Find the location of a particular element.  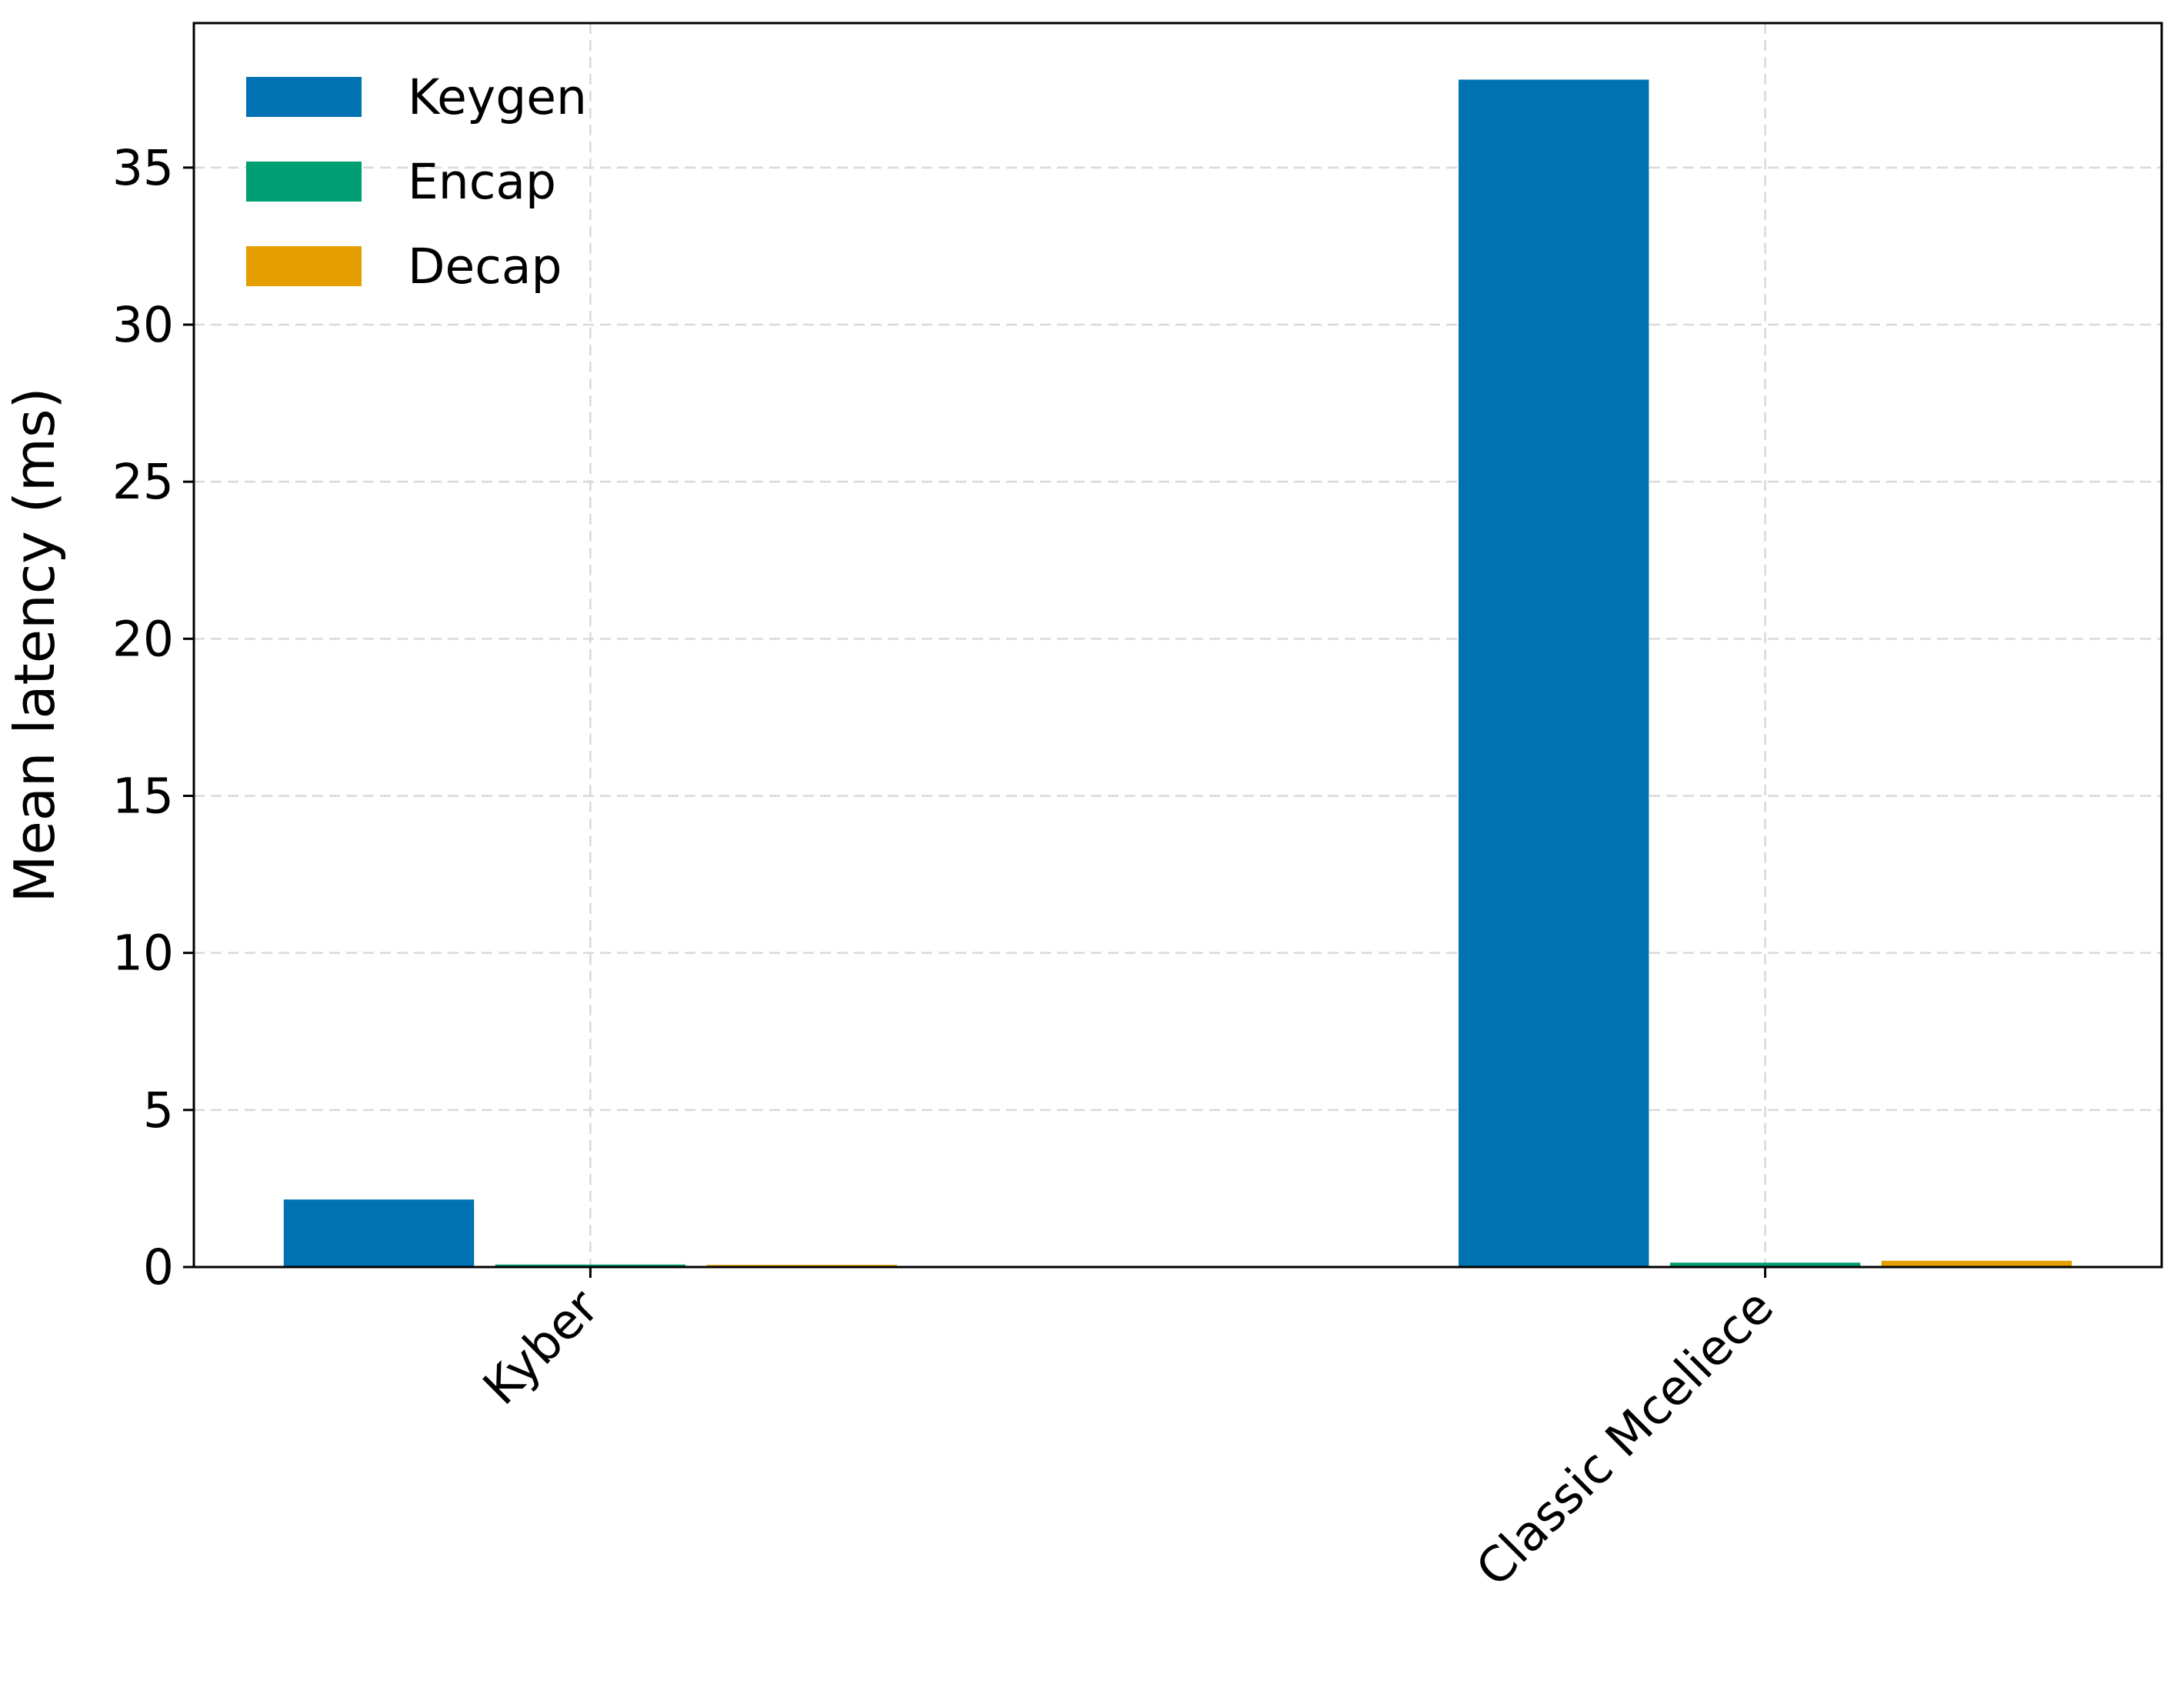

legend-swatch-decap is located at coordinates (304, 266).